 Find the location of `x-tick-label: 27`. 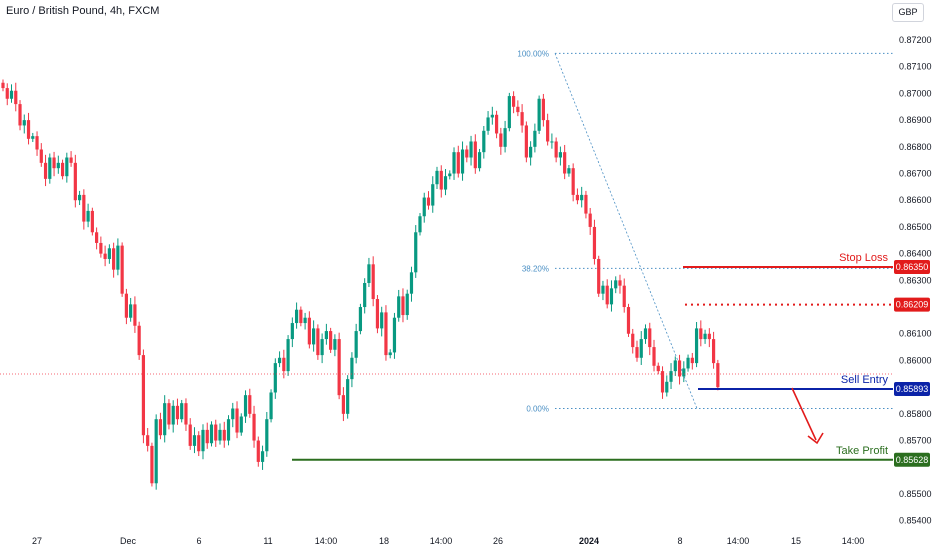

x-tick-label: 27 is located at coordinates (37, 541).